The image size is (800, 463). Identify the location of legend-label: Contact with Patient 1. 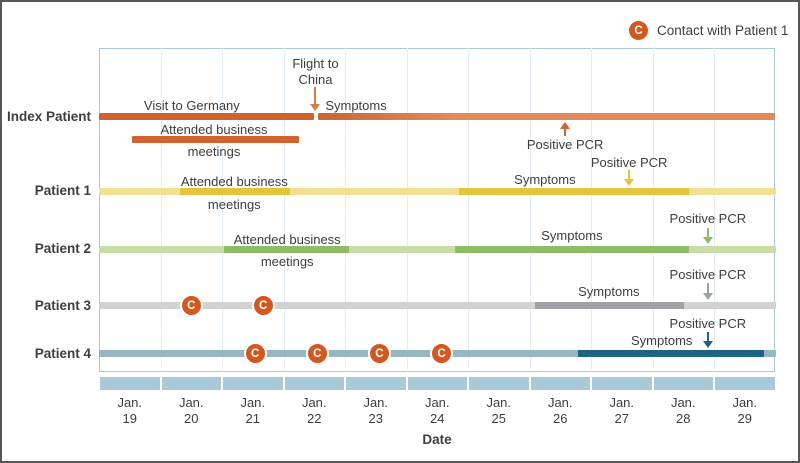
(723, 30).